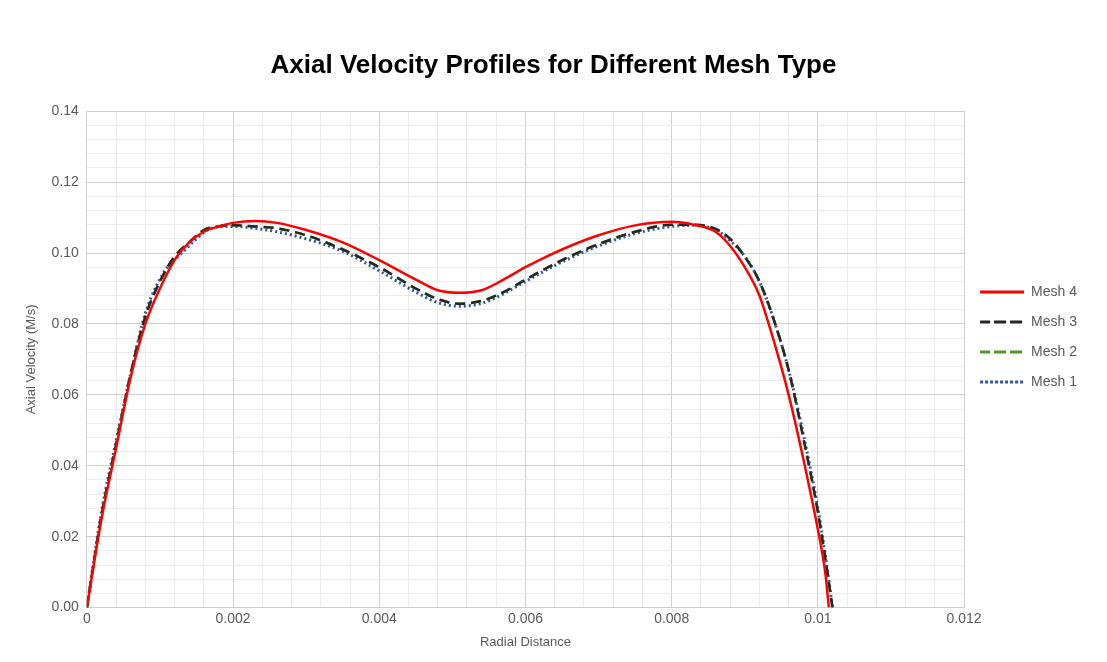  I want to click on x-axis-title: Radial Distance, so click(525, 641).